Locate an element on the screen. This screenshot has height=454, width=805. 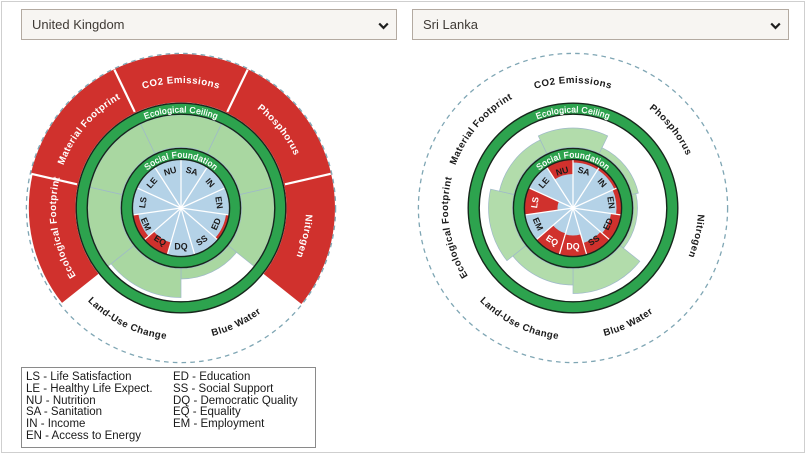
svg-text: Nitrogen is located at coordinates (695, 236).